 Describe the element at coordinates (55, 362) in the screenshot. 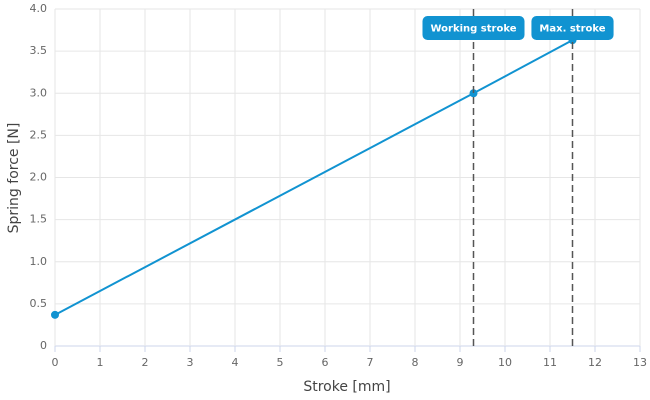

I see `x-tick-label: 0` at that location.